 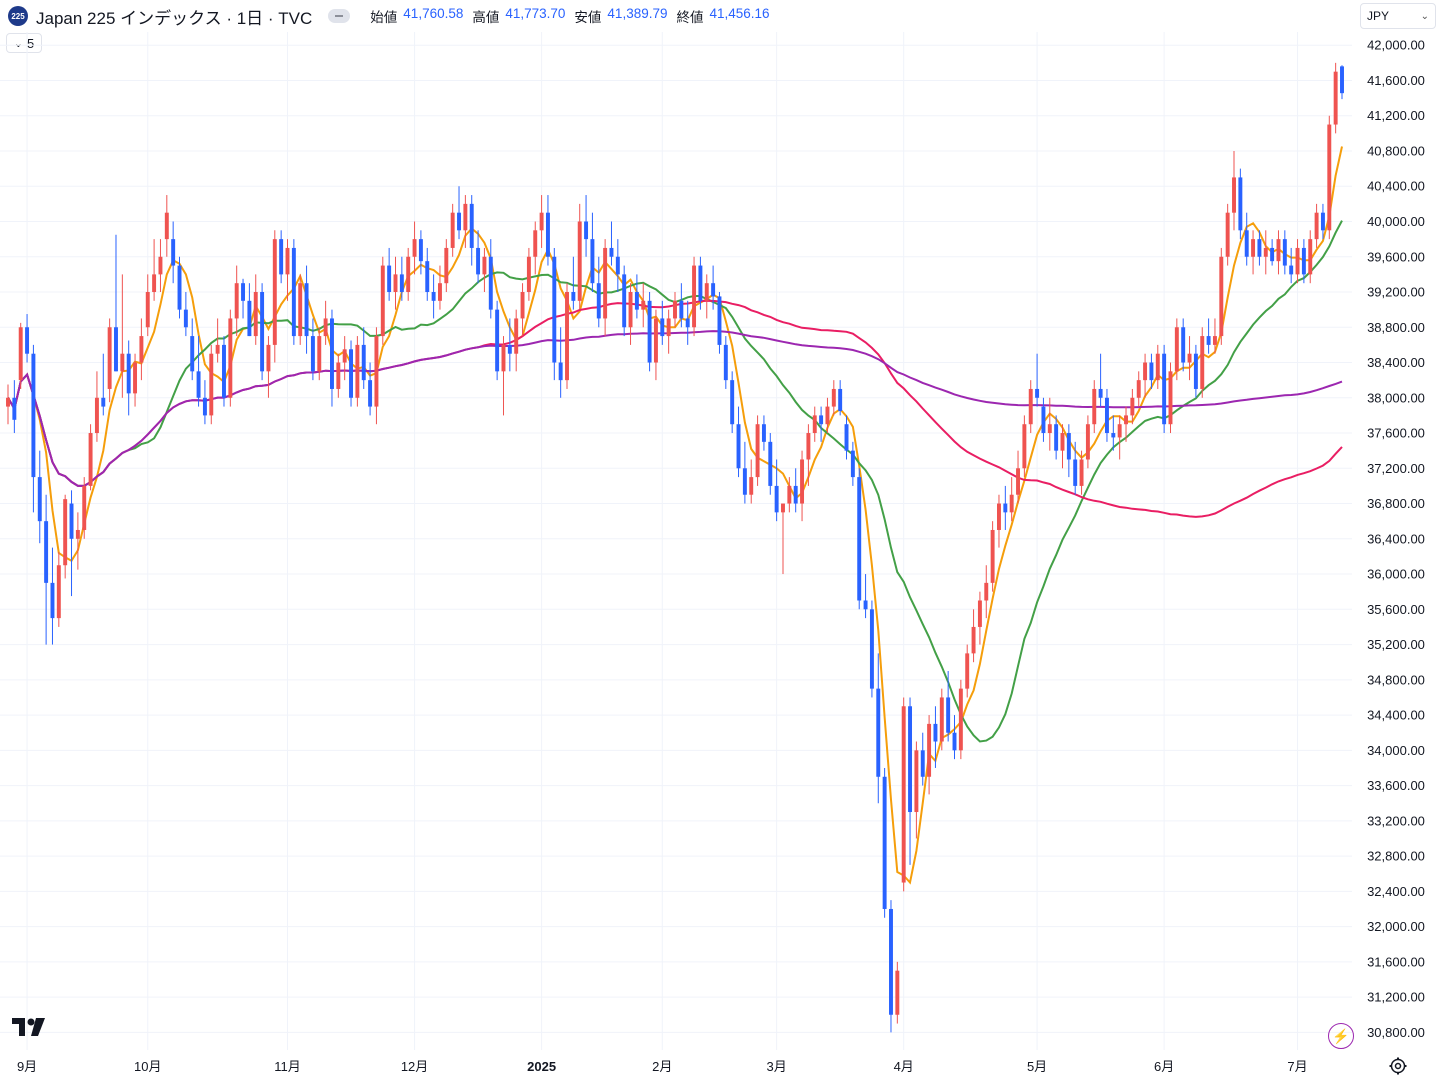 I want to click on y-tick-label: 30,800.00, so click(x=1396, y=1032).